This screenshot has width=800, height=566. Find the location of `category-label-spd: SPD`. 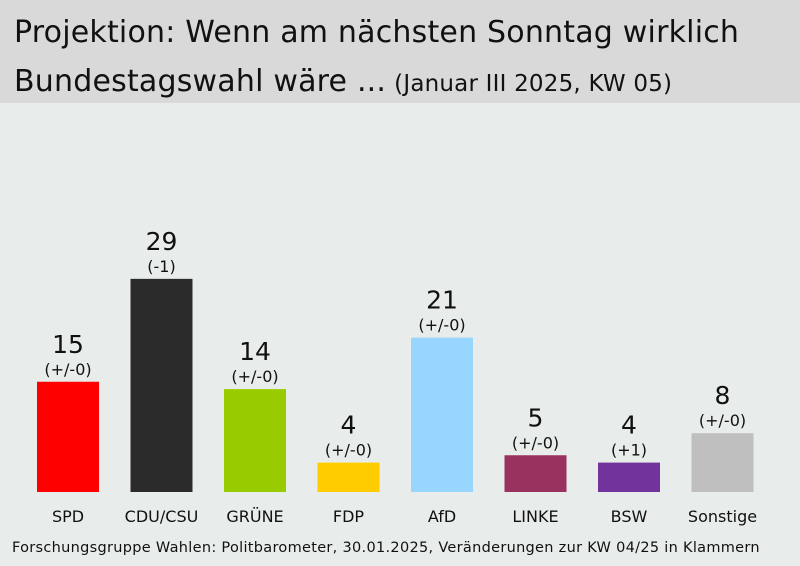

category-label-spd: SPD is located at coordinates (68, 516).